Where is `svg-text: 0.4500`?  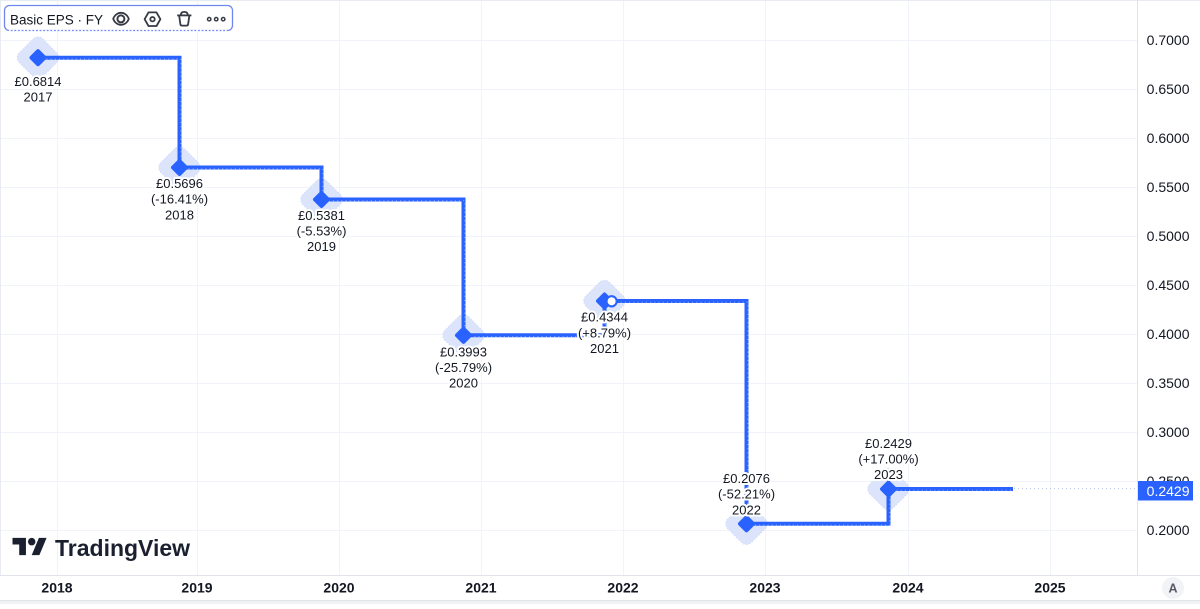
svg-text: 0.4500 is located at coordinates (1168, 285).